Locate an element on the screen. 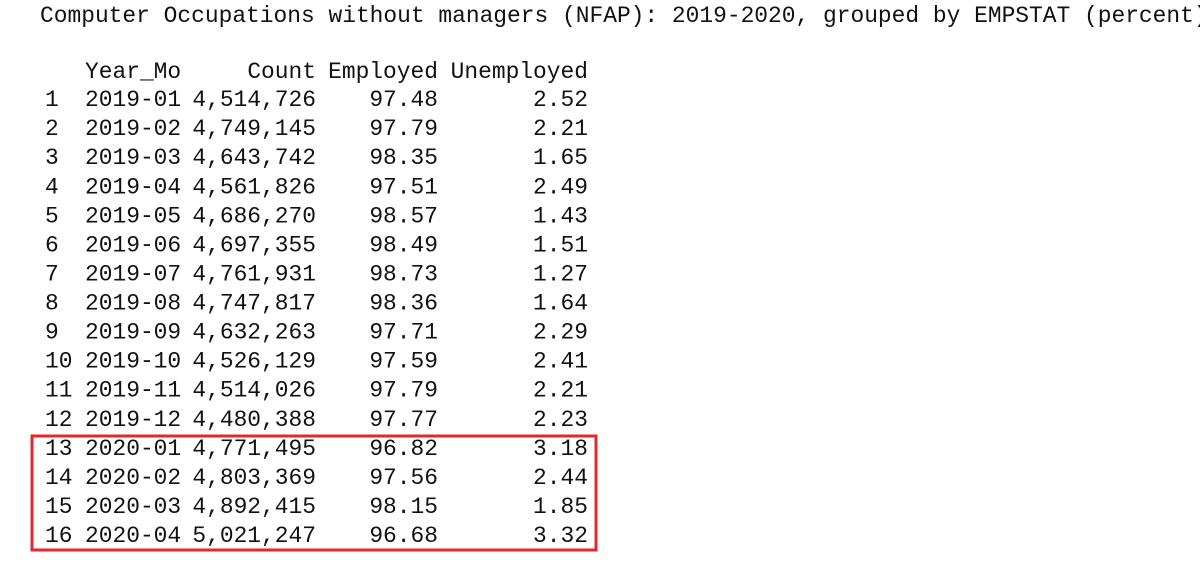 The height and width of the screenshot is (579, 1200). table-cell: 4,643,742 is located at coordinates (254, 158).